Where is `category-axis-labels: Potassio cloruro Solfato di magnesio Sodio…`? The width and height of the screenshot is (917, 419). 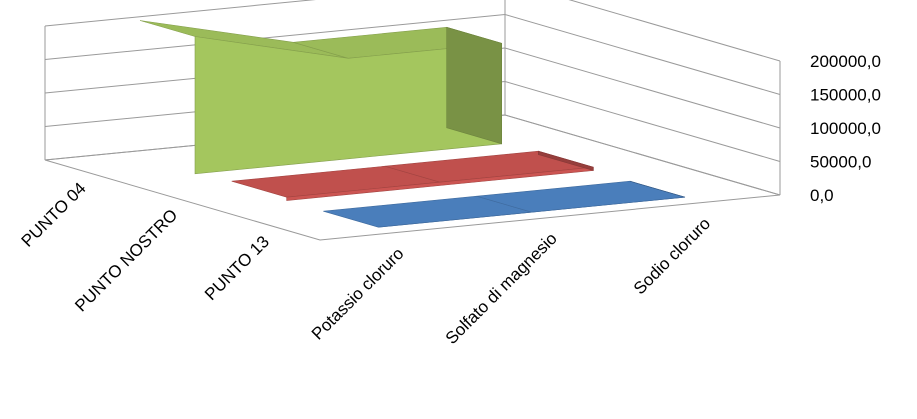 category-axis-labels: Potassio cloruro Solfato di magnesio Sodio… is located at coordinates (511, 281).